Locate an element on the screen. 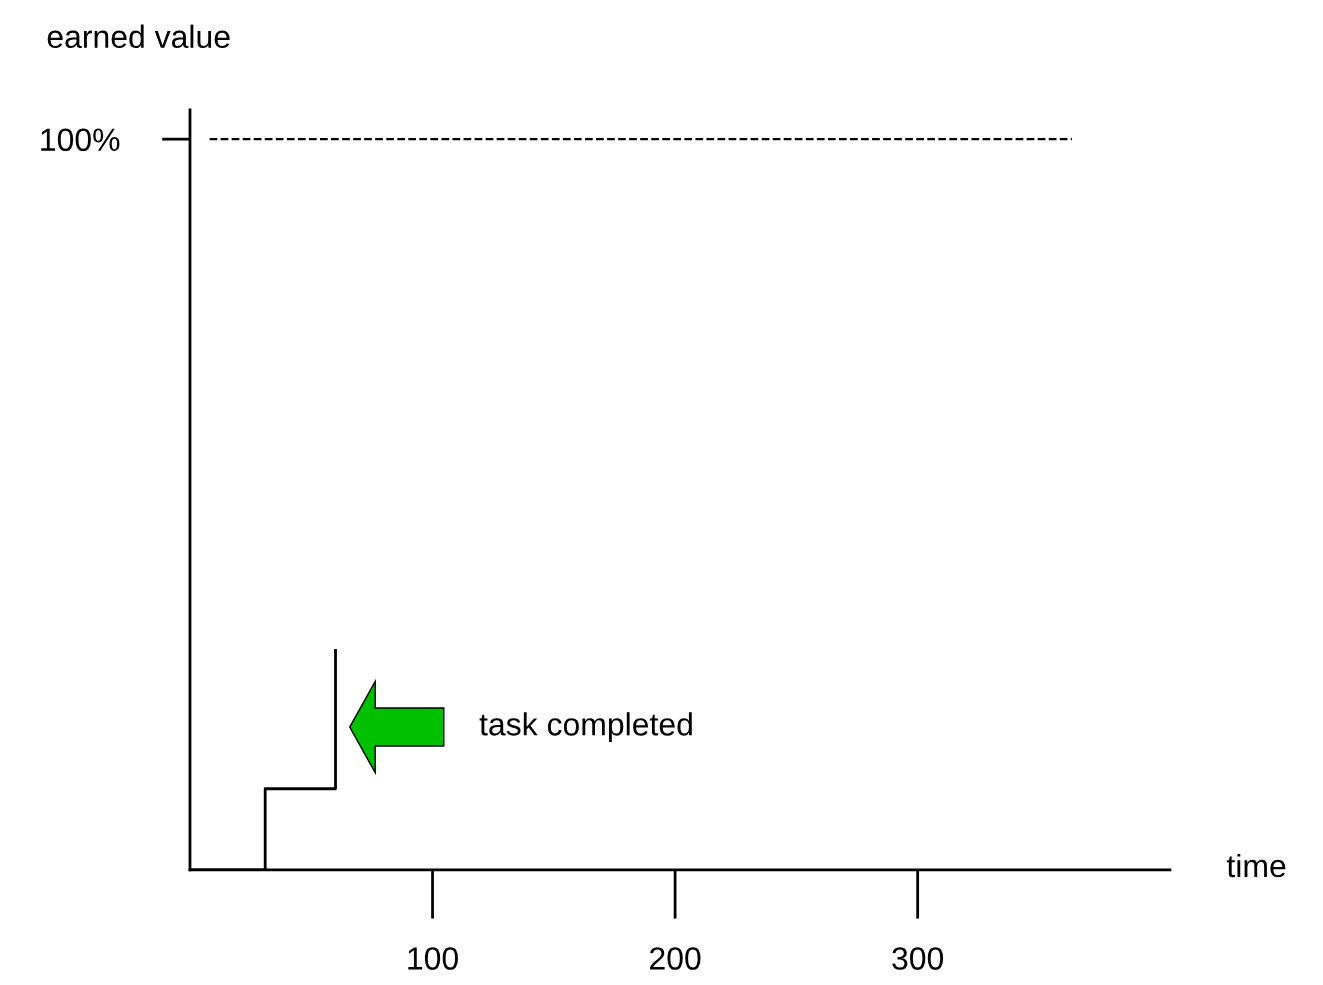 The image size is (1323, 985). x-tick-label: 200 is located at coordinates (675, 958).